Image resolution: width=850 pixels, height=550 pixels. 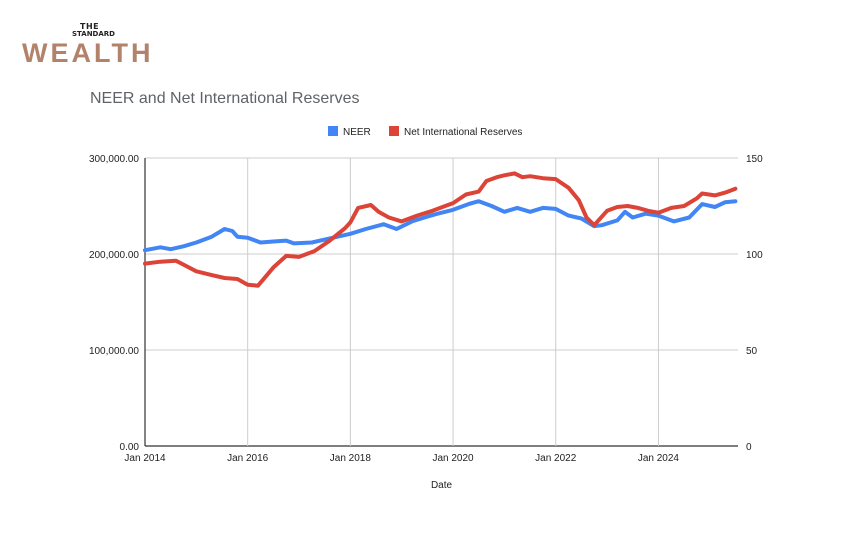 I want to click on y-right-tick-label: 0, so click(x=749, y=447).